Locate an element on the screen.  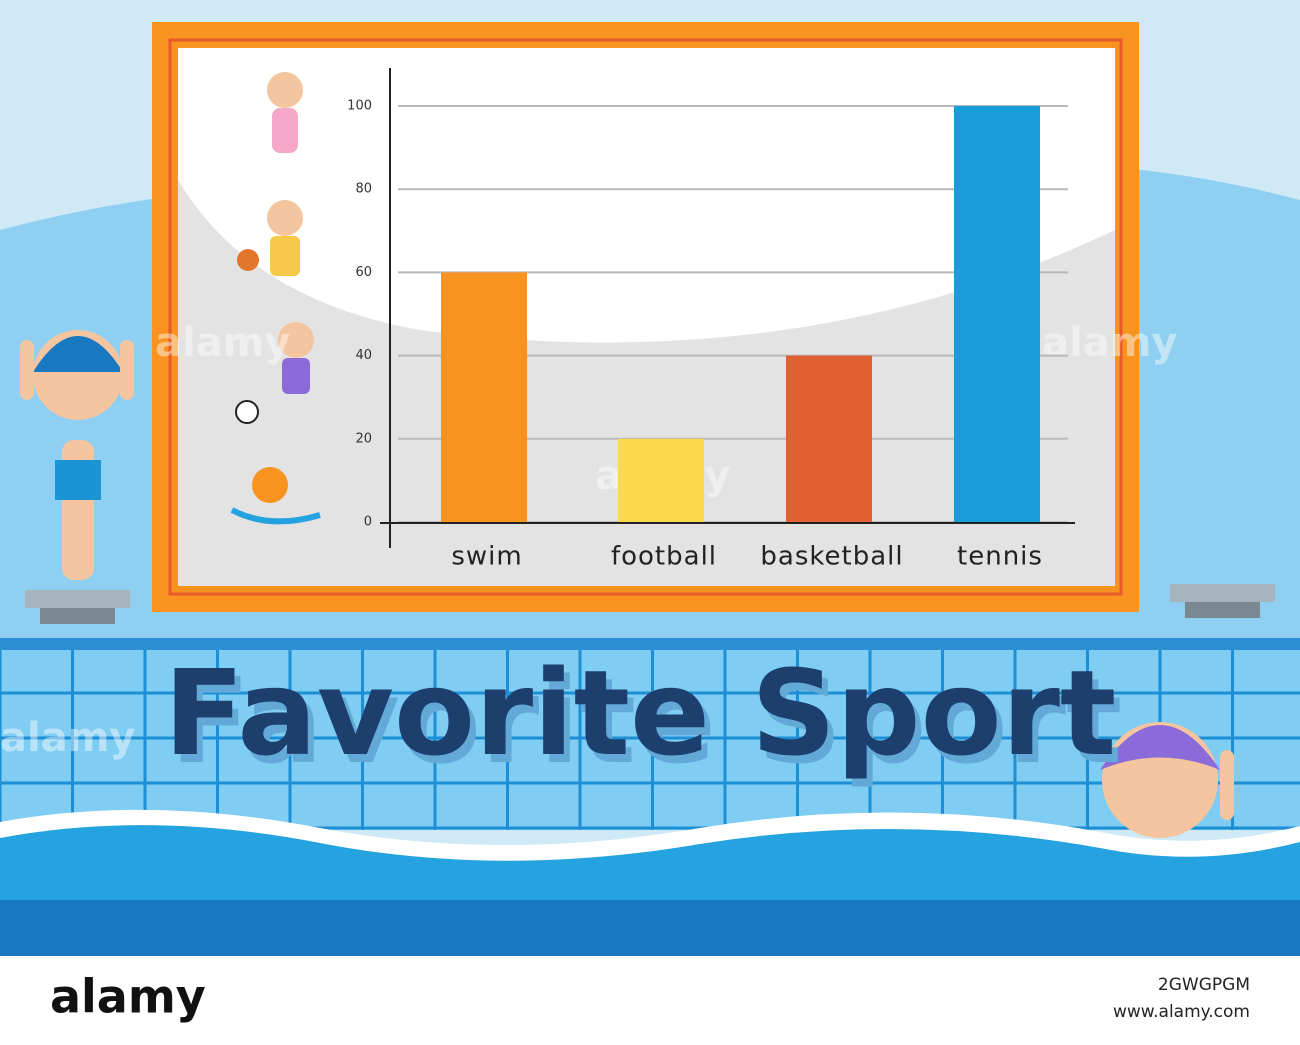
image-id: 2GWGPGM is located at coordinates (1204, 985).